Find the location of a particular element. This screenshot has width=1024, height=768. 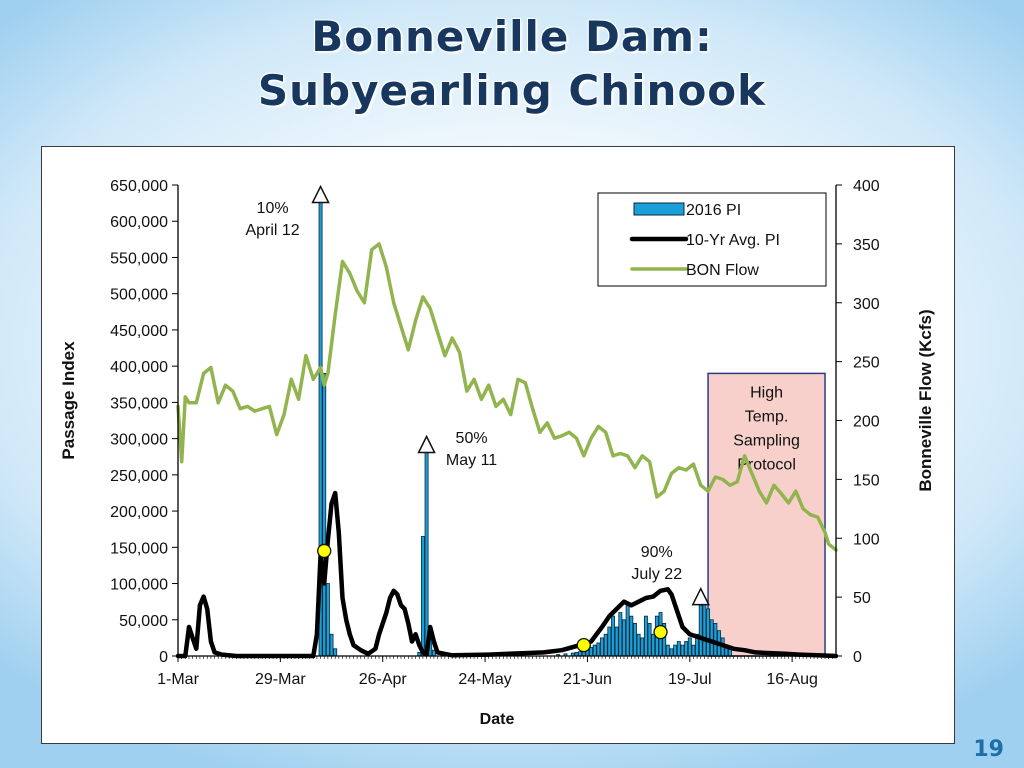

title-line-2: Subyearling Chinook is located at coordinates (512, 90).